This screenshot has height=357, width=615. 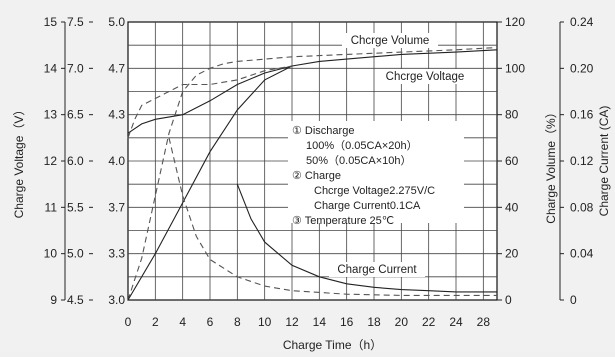 What do you see at coordinates (582, 207) in the screenshot?
I see `right-current-tick-label: 0.08` at bounding box center [582, 207].